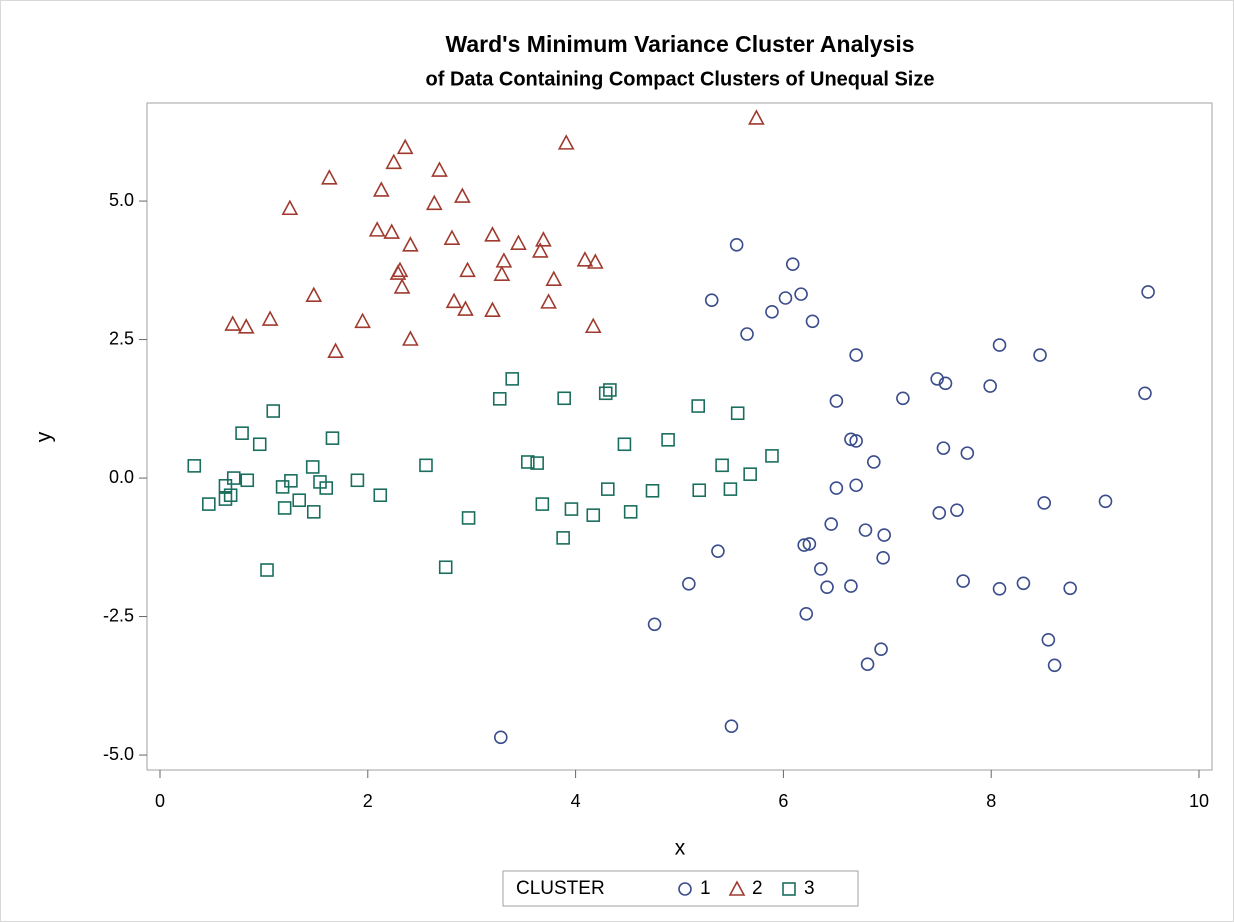 The image size is (1234, 922). I want to click on legend-title: CLUSTER, so click(560, 888).